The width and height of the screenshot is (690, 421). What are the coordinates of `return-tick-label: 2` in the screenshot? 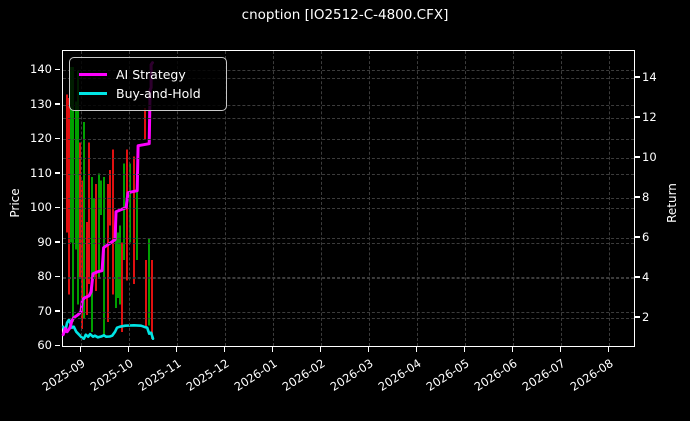 It's located at (646, 316).